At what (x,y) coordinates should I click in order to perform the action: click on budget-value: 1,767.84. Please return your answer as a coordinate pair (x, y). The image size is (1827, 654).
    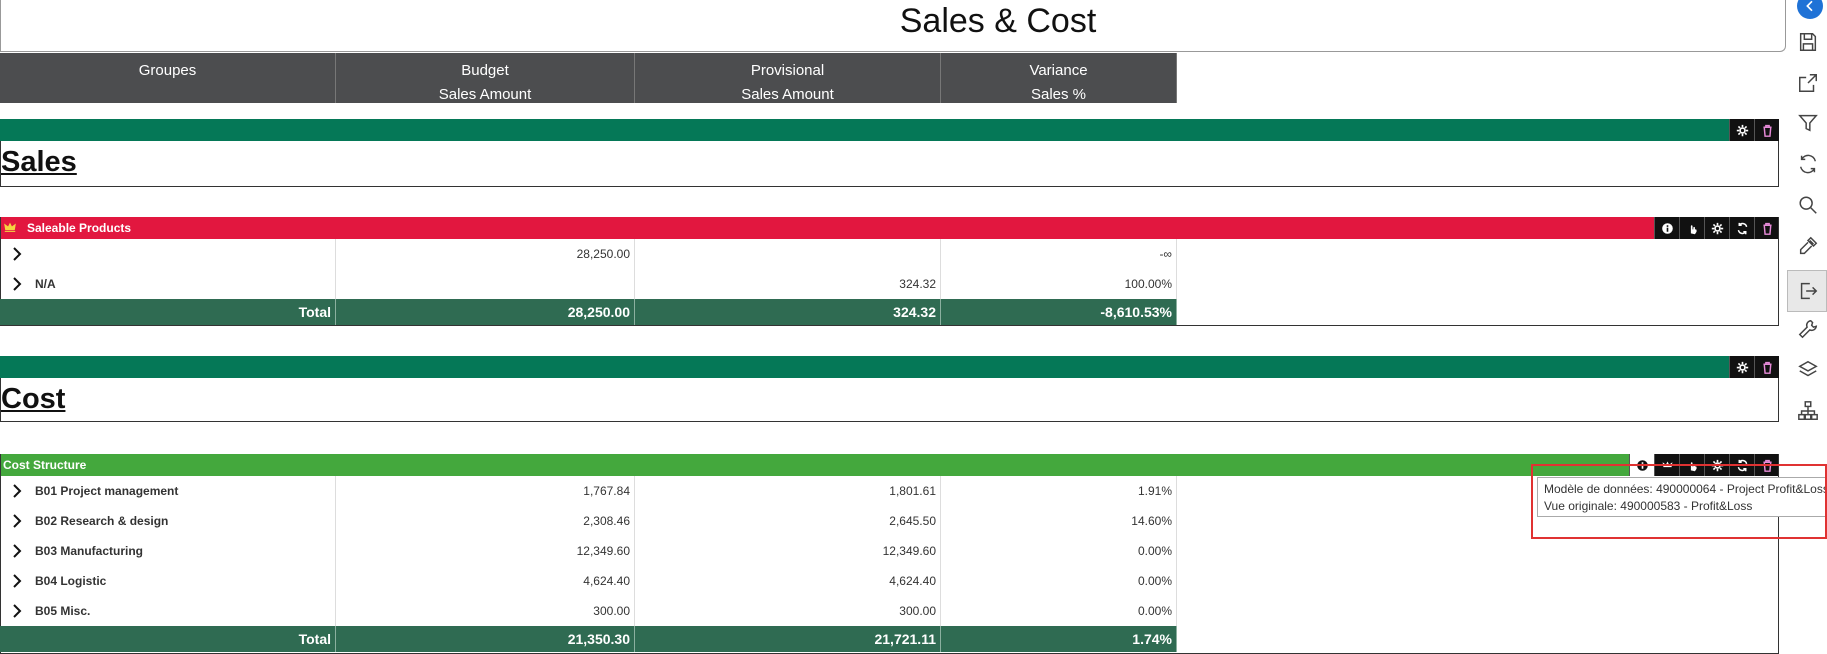
    Looking at the image, I should click on (485, 491).